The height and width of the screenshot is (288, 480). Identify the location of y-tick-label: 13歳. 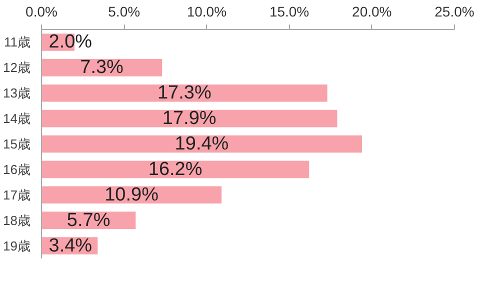
(17, 93).